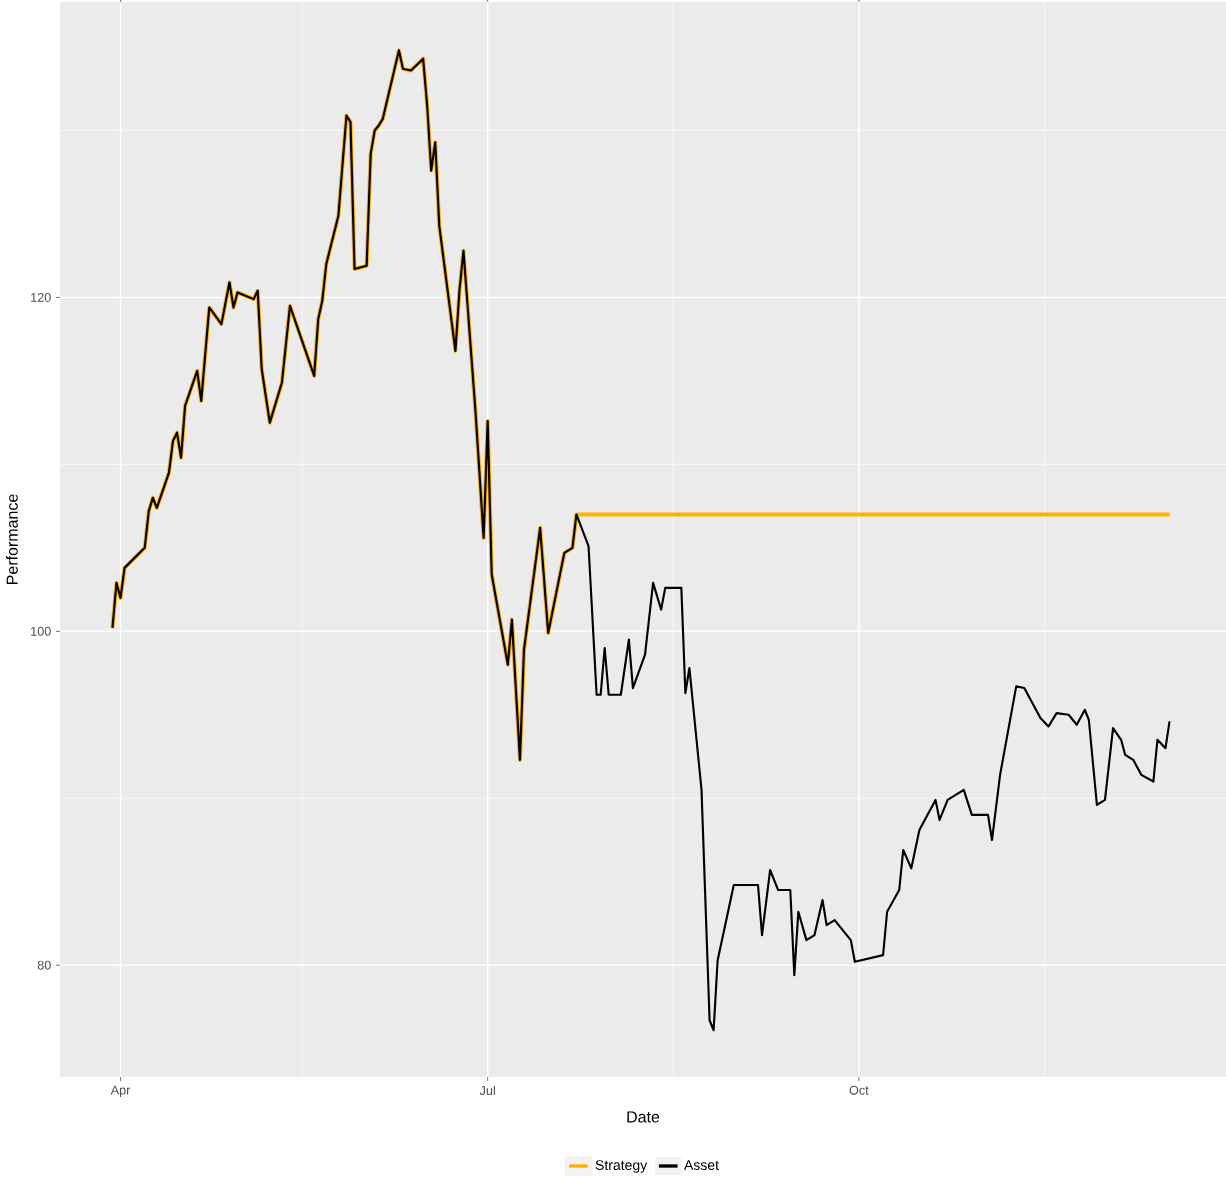 This screenshot has height=1177, width=1226. What do you see at coordinates (44, 965) in the screenshot?
I see `y-tick-label: 80` at bounding box center [44, 965].